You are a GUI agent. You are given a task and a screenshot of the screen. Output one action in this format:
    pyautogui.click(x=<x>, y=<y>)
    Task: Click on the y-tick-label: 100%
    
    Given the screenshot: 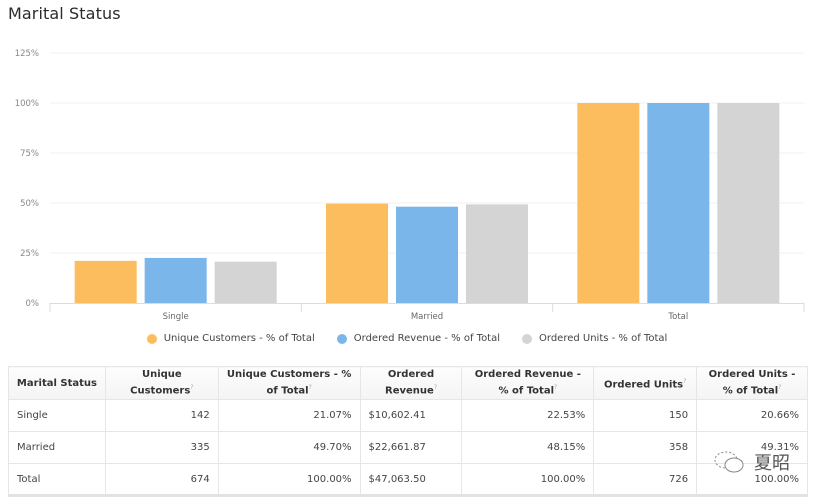 What is the action you would take?
    pyautogui.click(x=27, y=104)
    